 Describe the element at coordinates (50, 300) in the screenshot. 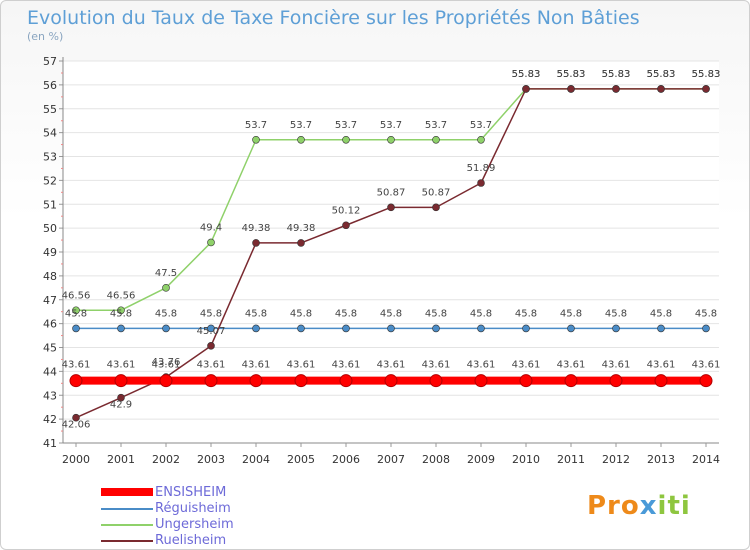

I see `y-tick-label: 47` at that location.